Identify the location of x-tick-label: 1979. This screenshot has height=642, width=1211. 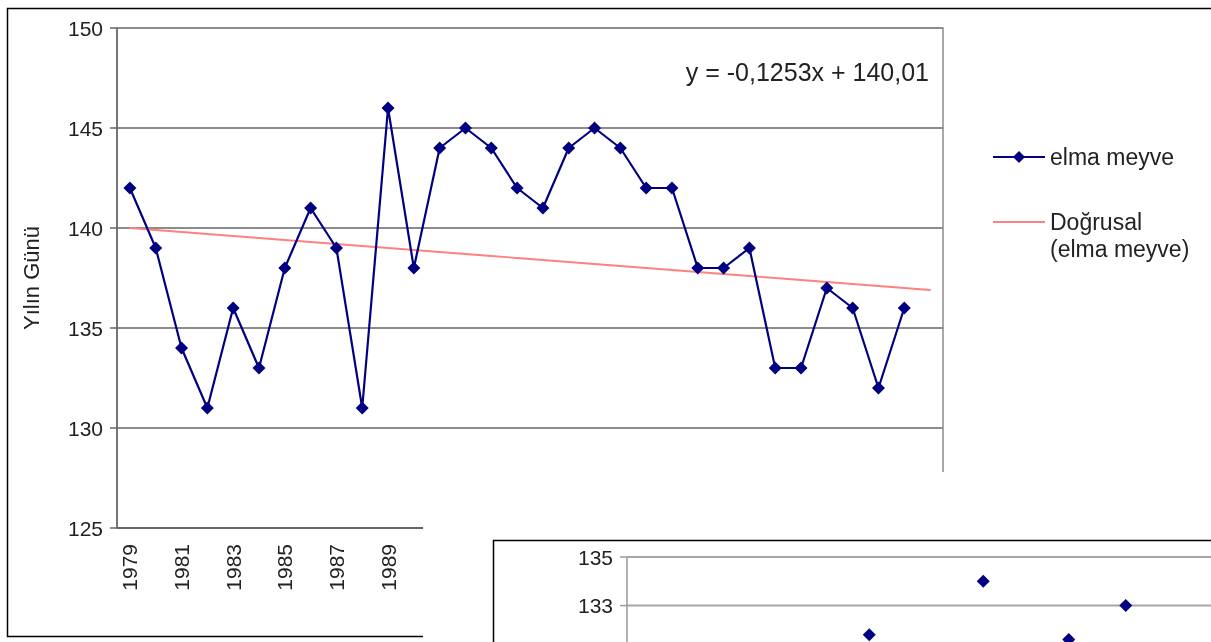
(130, 567).